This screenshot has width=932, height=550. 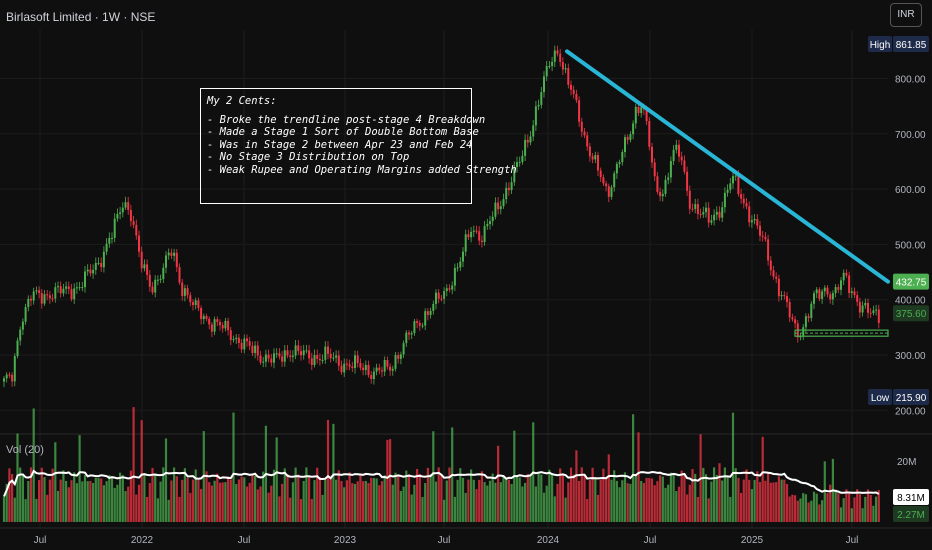 I want to click on time-tick-label: 2024, so click(x=548, y=540).